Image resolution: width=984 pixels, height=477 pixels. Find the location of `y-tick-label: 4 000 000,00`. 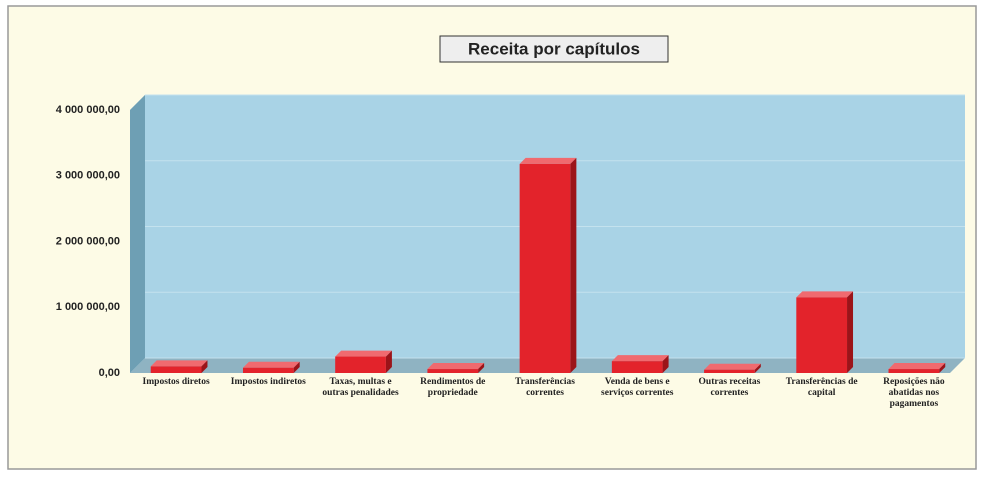

y-tick-label: 4 000 000,00 is located at coordinates (88, 110).